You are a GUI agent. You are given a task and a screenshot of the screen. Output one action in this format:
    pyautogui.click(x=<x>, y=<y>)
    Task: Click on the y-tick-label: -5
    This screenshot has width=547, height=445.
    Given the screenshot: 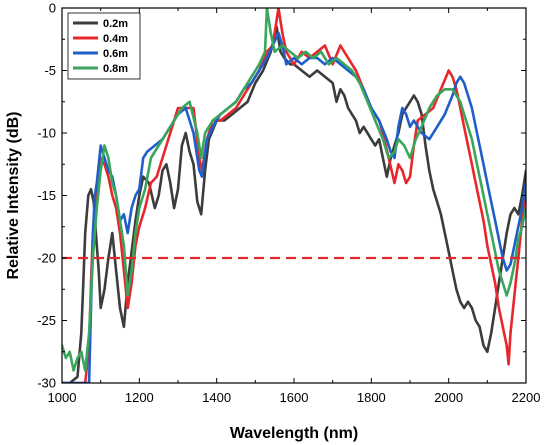 What is the action you would take?
    pyautogui.click(x=50, y=70)
    